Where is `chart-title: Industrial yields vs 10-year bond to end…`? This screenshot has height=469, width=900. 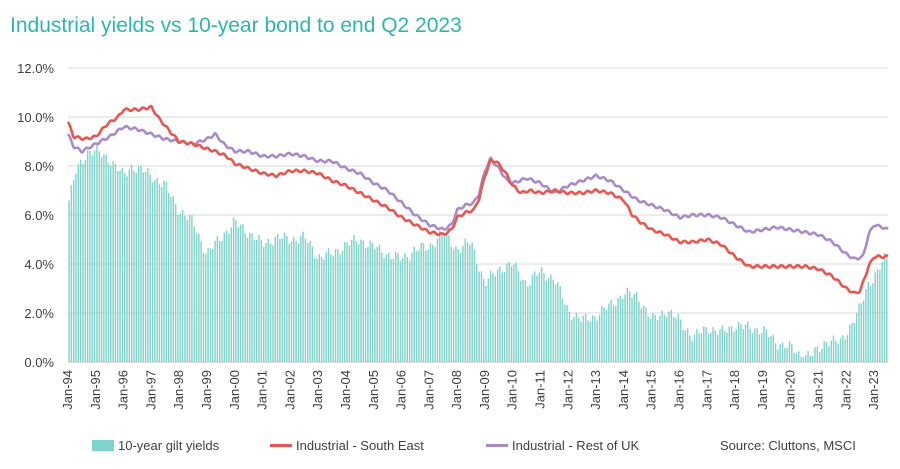 chart-title: Industrial yields vs 10-year bond to end… is located at coordinates (236, 25).